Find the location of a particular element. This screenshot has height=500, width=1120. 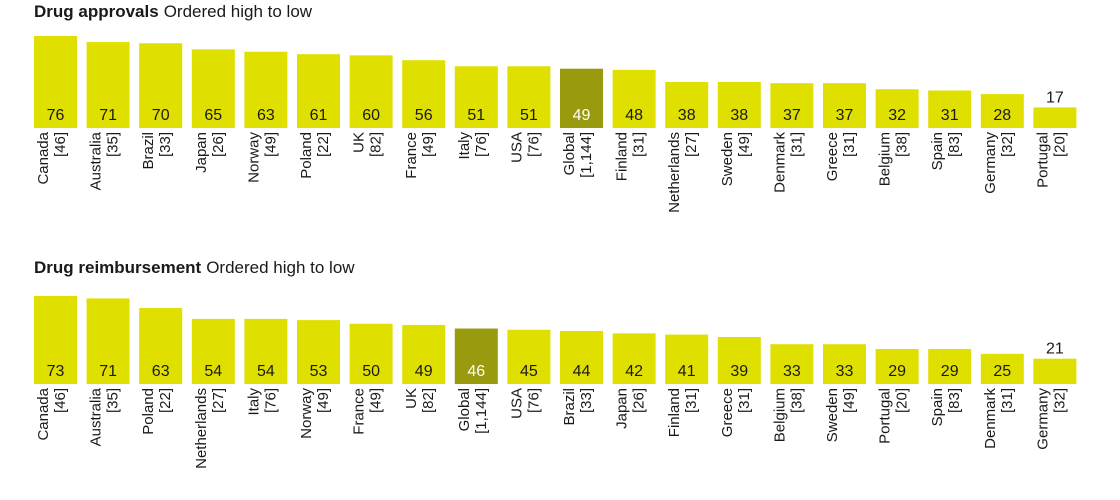

bar-value-label: 45 is located at coordinates (529, 371).